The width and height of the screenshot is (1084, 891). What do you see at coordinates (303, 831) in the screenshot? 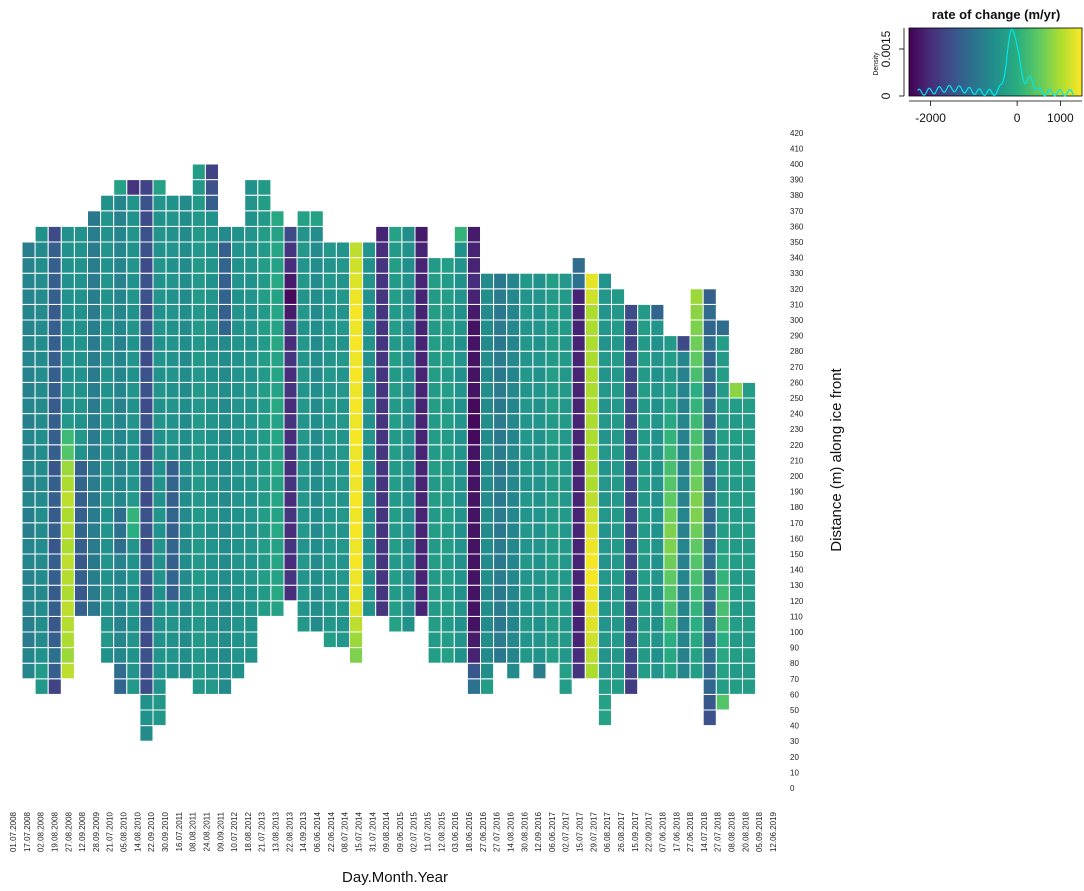
I see `x-tick-label: 14.09.2013` at bounding box center [303, 831].